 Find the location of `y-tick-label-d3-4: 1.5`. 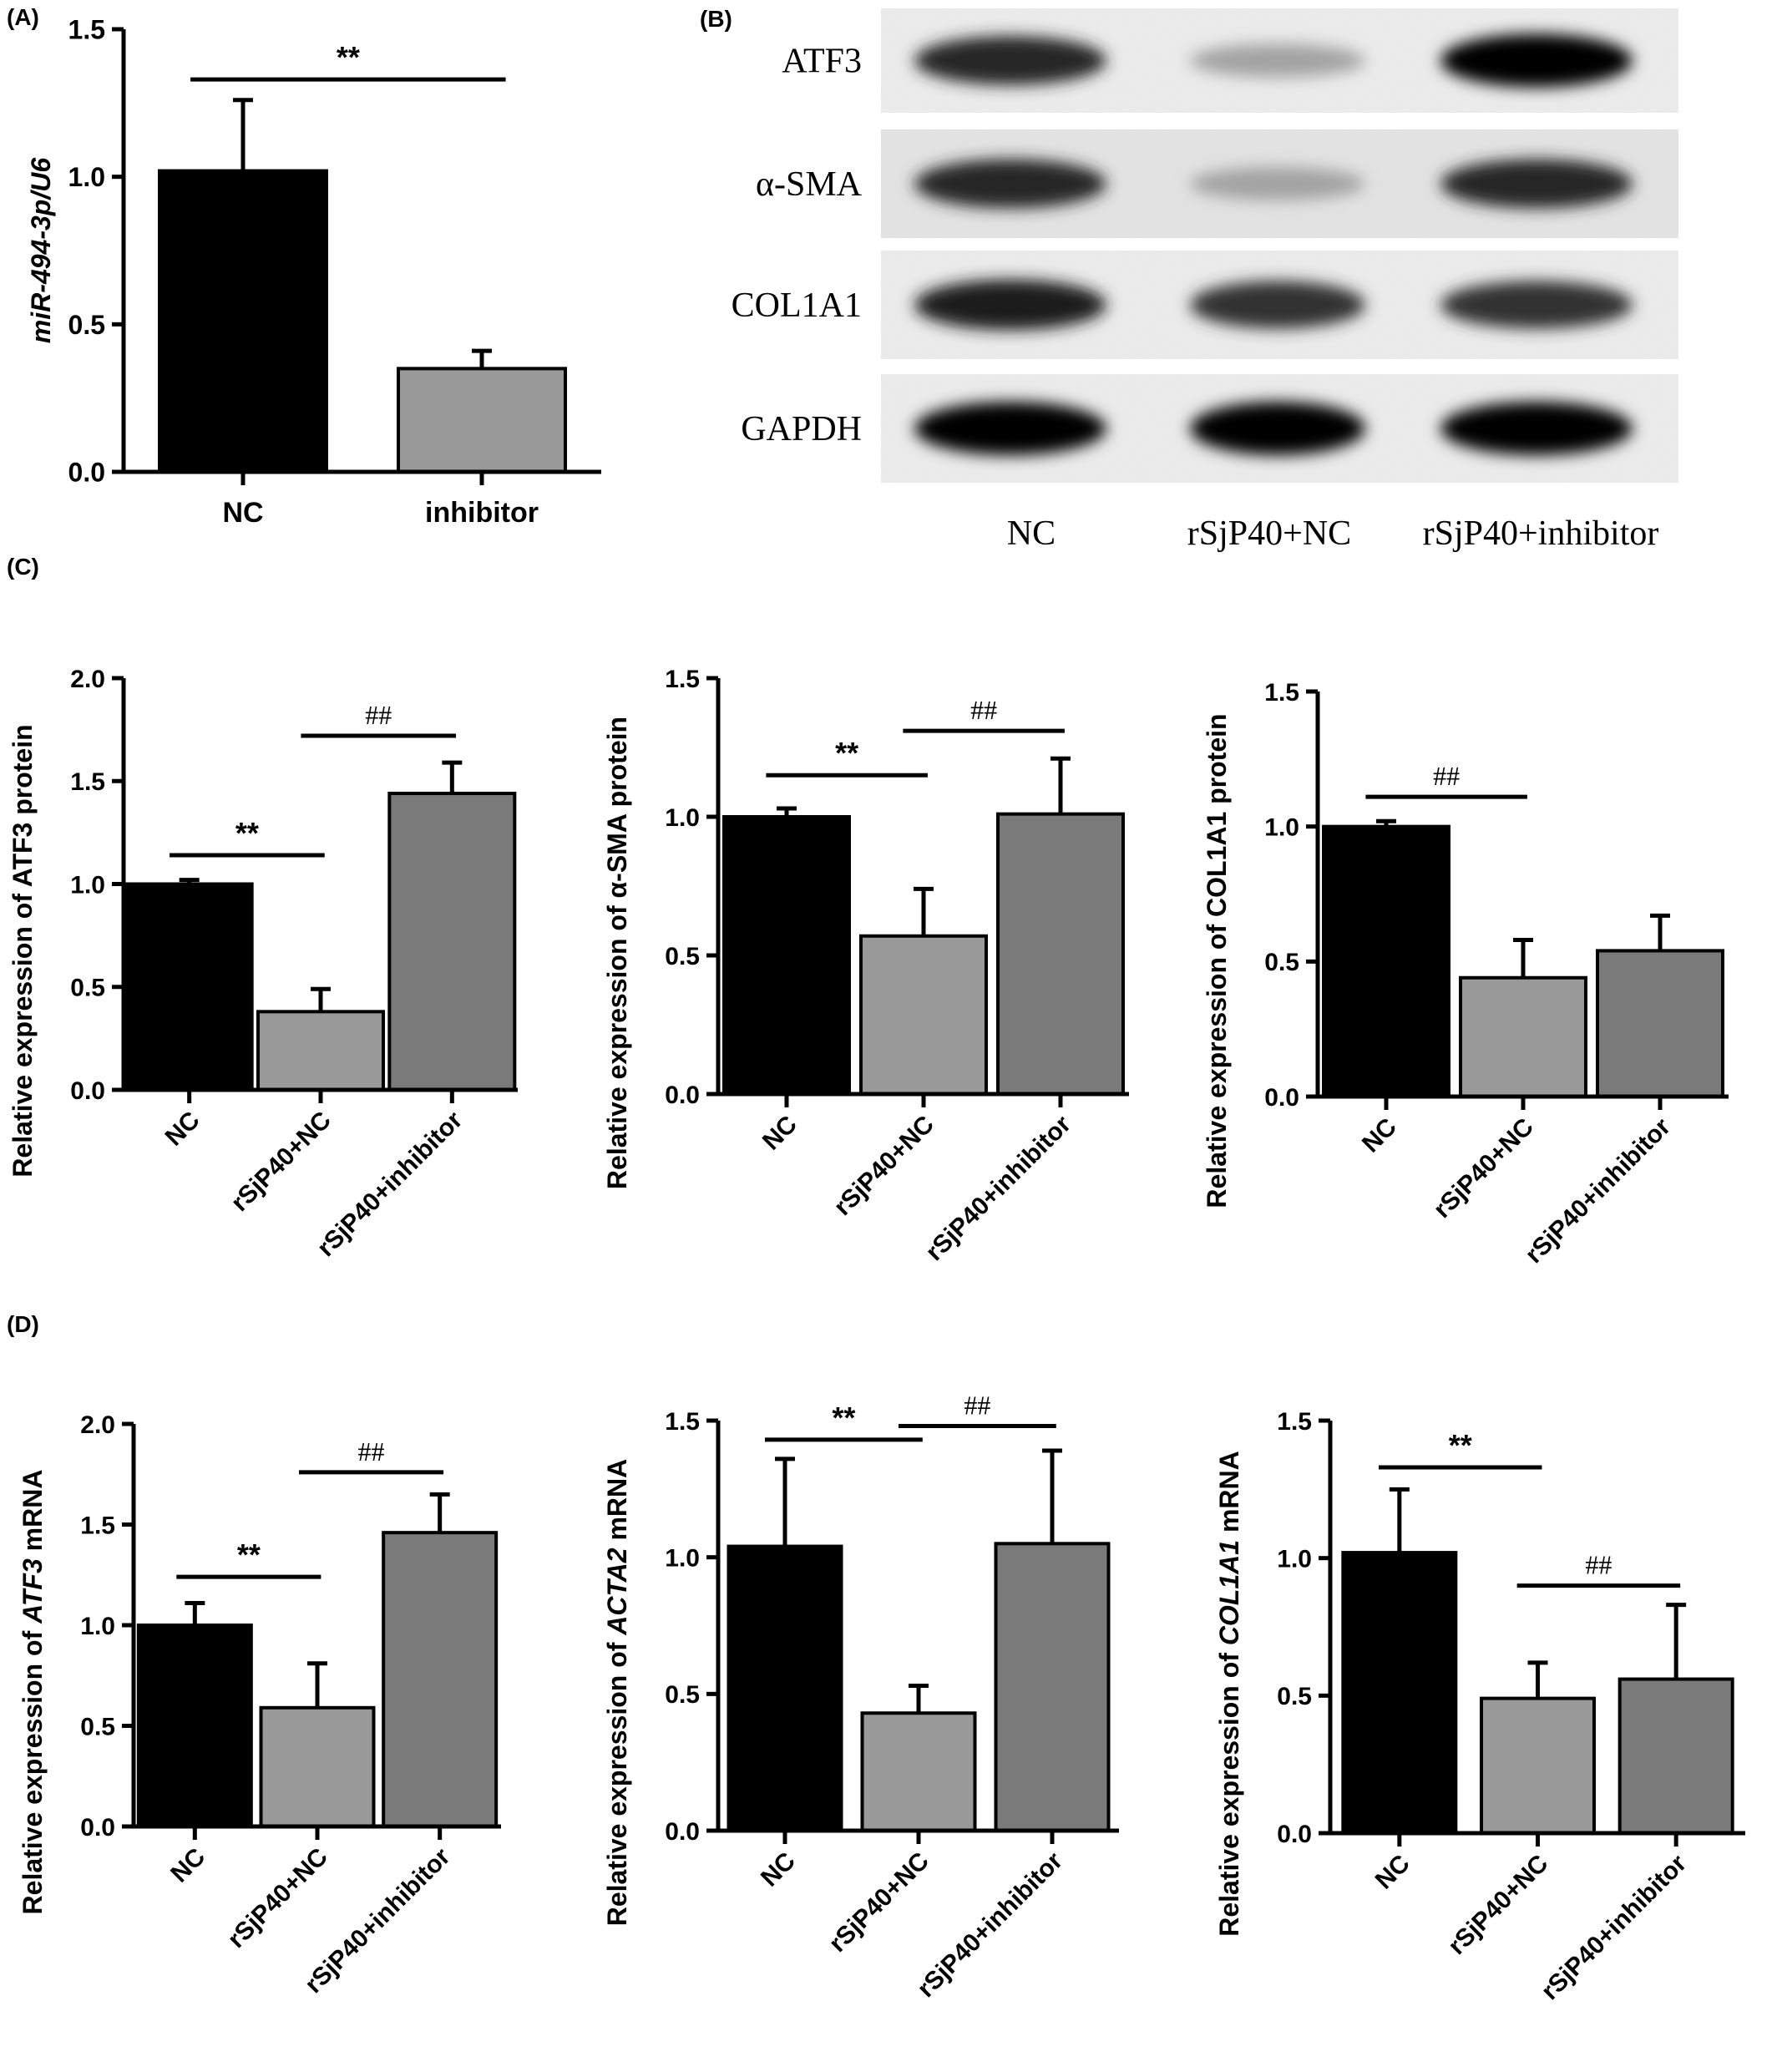

y-tick-label-d3-4: 1.5 is located at coordinates (1295, 1422).